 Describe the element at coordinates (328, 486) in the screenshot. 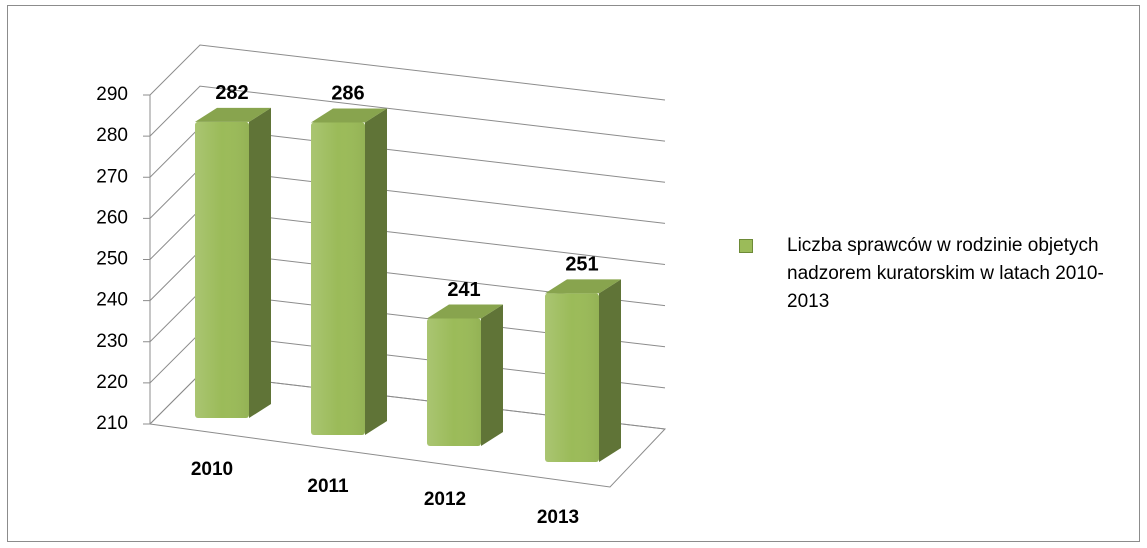

I see `x-tick-label: 2011` at that location.